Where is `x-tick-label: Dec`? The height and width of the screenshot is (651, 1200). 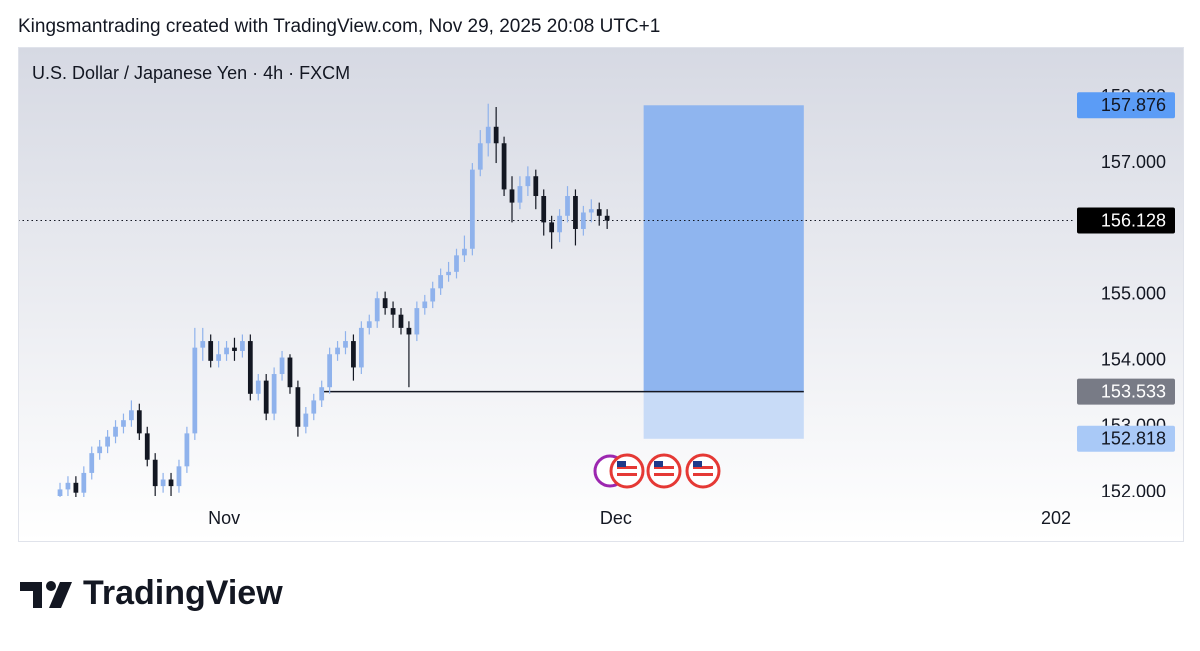 x-tick-label: Dec is located at coordinates (616, 518).